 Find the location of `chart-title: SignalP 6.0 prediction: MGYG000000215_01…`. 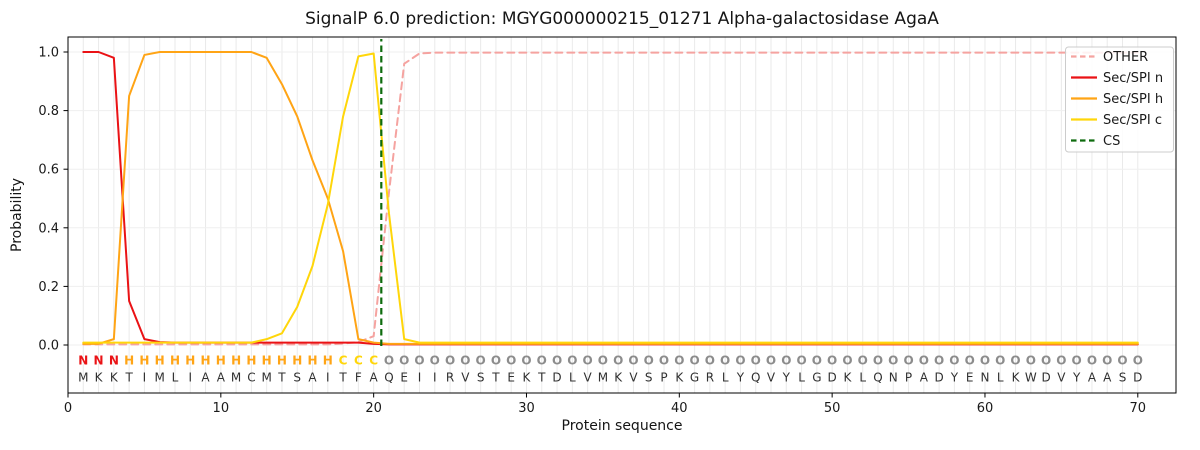

chart-title: SignalP 6.0 prediction: MGYG000000215_01… is located at coordinates (622, 19).